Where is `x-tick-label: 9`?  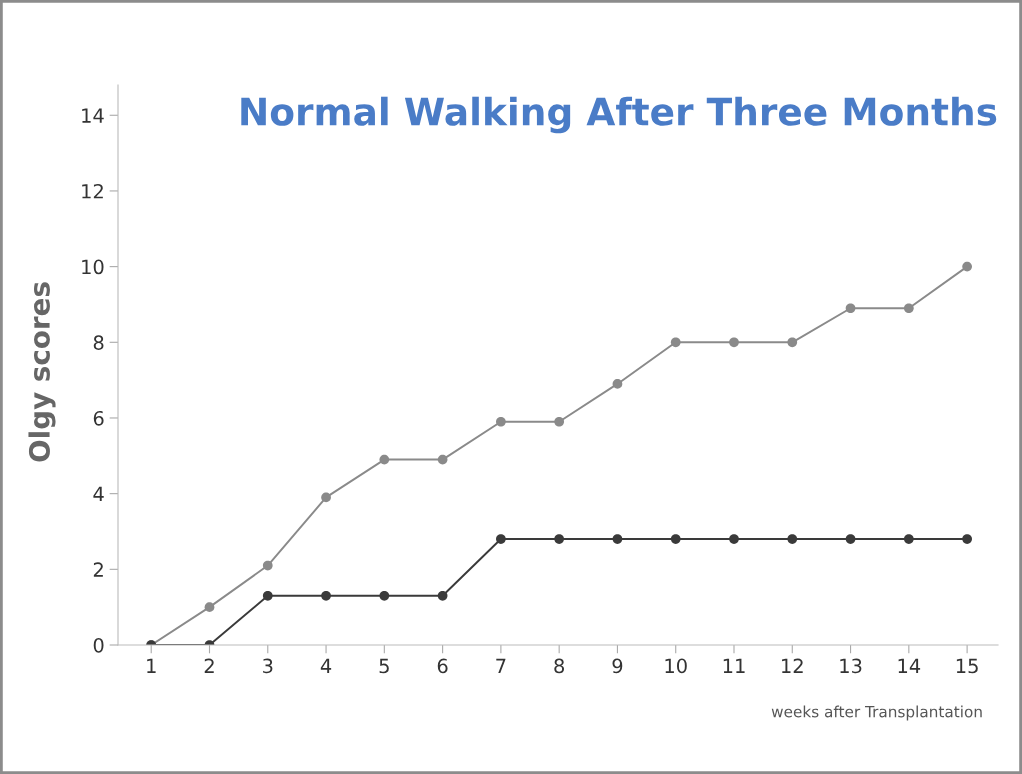
x-tick-label: 9 is located at coordinates (617, 666).